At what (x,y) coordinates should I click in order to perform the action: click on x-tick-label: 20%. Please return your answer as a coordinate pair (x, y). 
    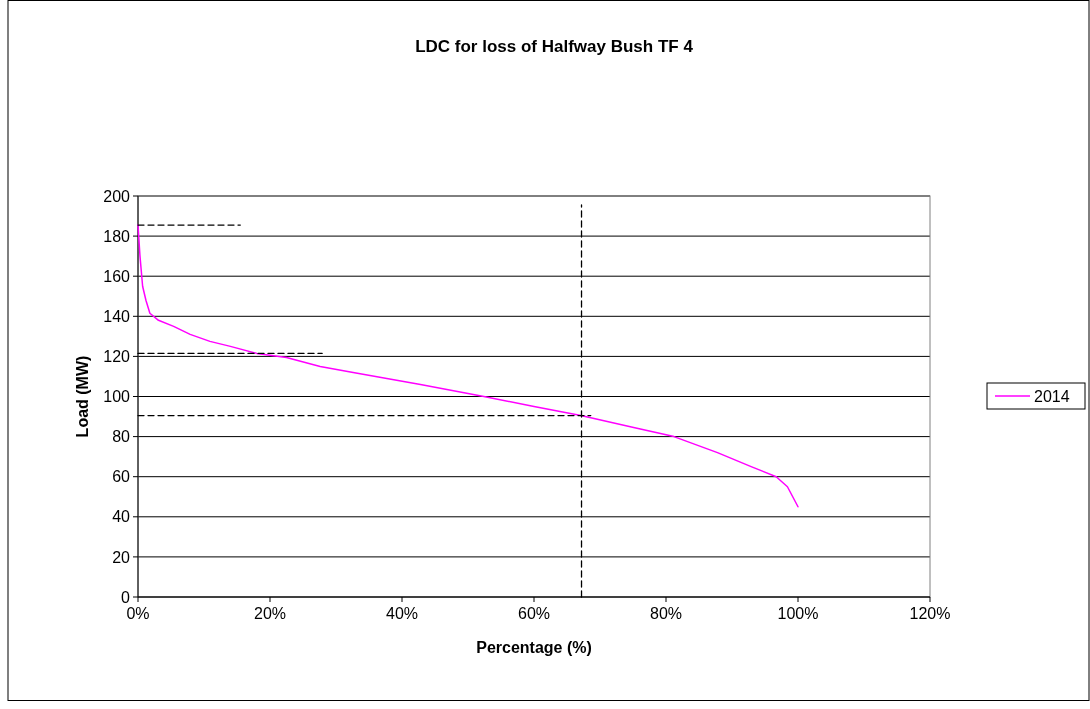
    Looking at the image, I should click on (270, 613).